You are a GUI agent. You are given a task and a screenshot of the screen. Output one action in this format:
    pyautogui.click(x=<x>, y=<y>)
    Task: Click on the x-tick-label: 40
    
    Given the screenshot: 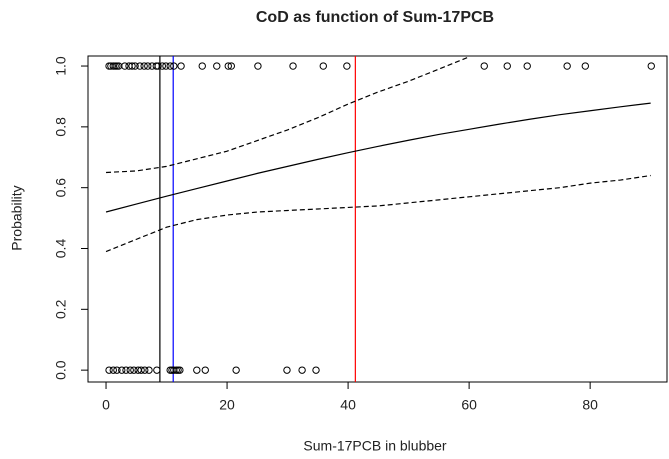 What is the action you would take?
    pyautogui.click(x=348, y=405)
    